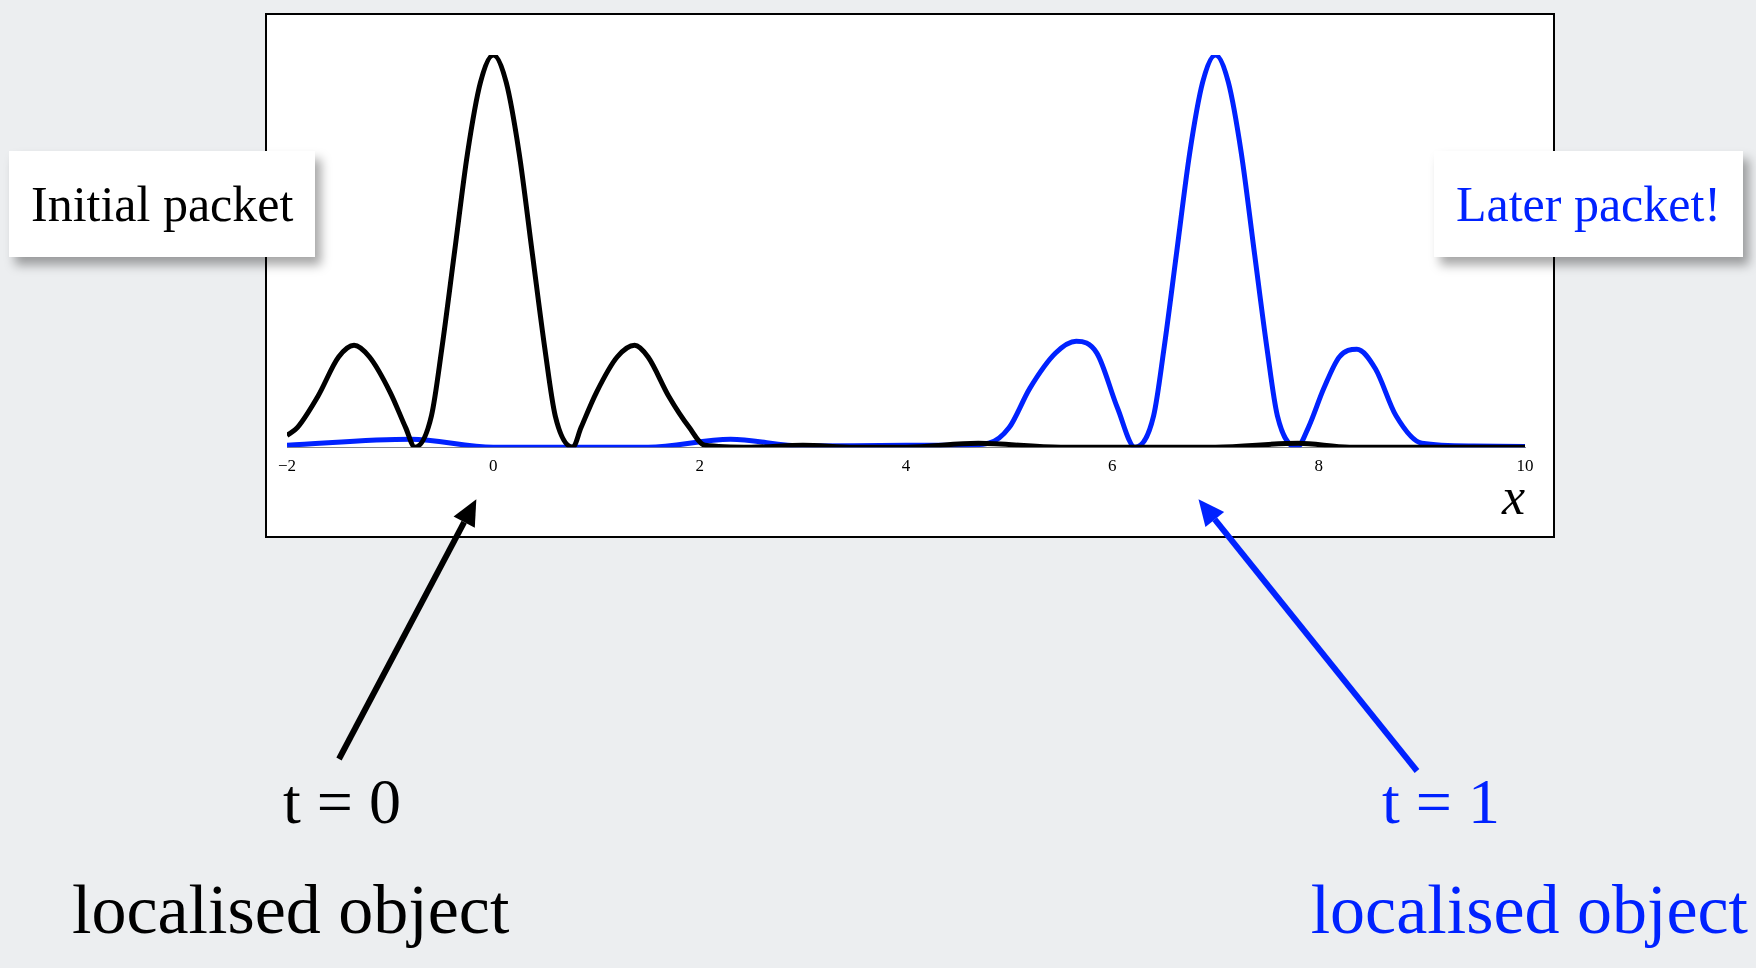  I want to click on text: t = 1, so click(1441, 802).